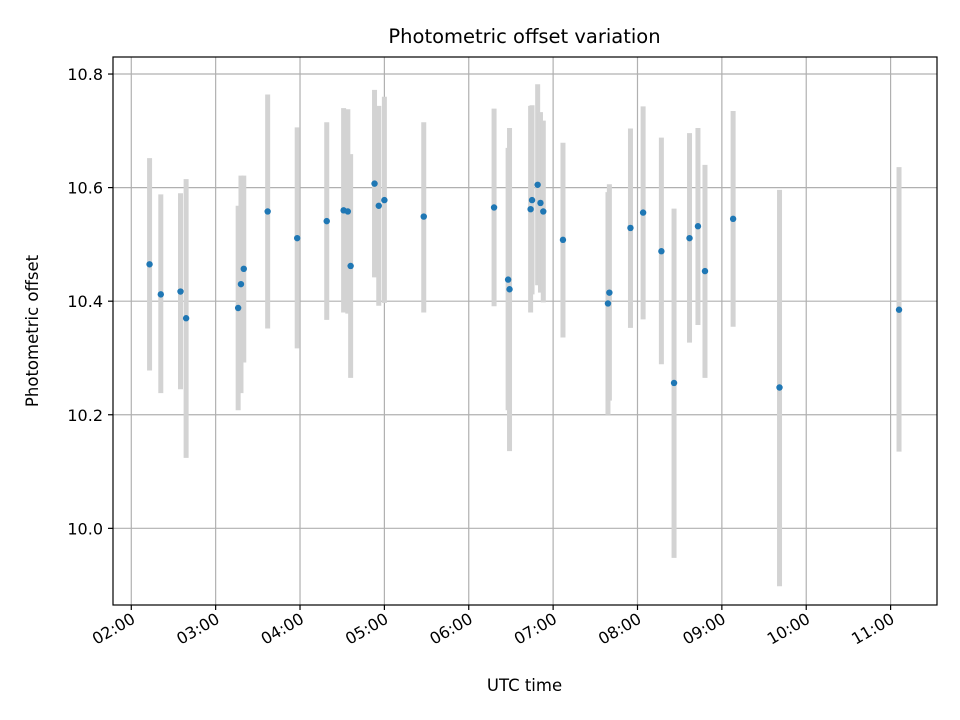 Image resolution: width=960 pixels, height=720 pixels. What do you see at coordinates (524, 685) in the screenshot?
I see `x-axis-label: UTC time` at bounding box center [524, 685].